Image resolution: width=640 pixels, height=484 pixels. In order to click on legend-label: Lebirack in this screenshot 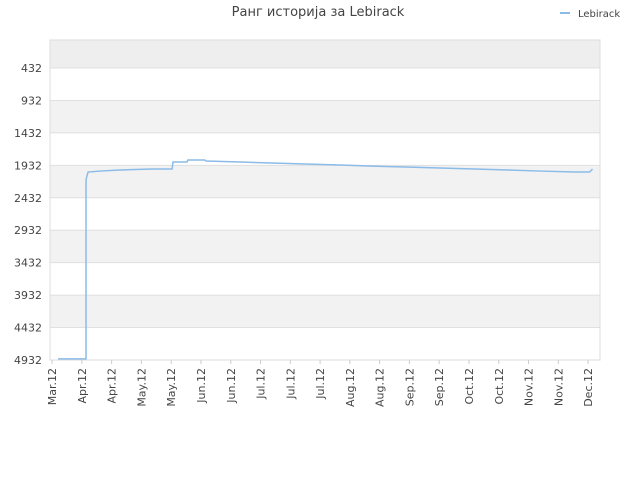, I will do `click(599, 14)`.